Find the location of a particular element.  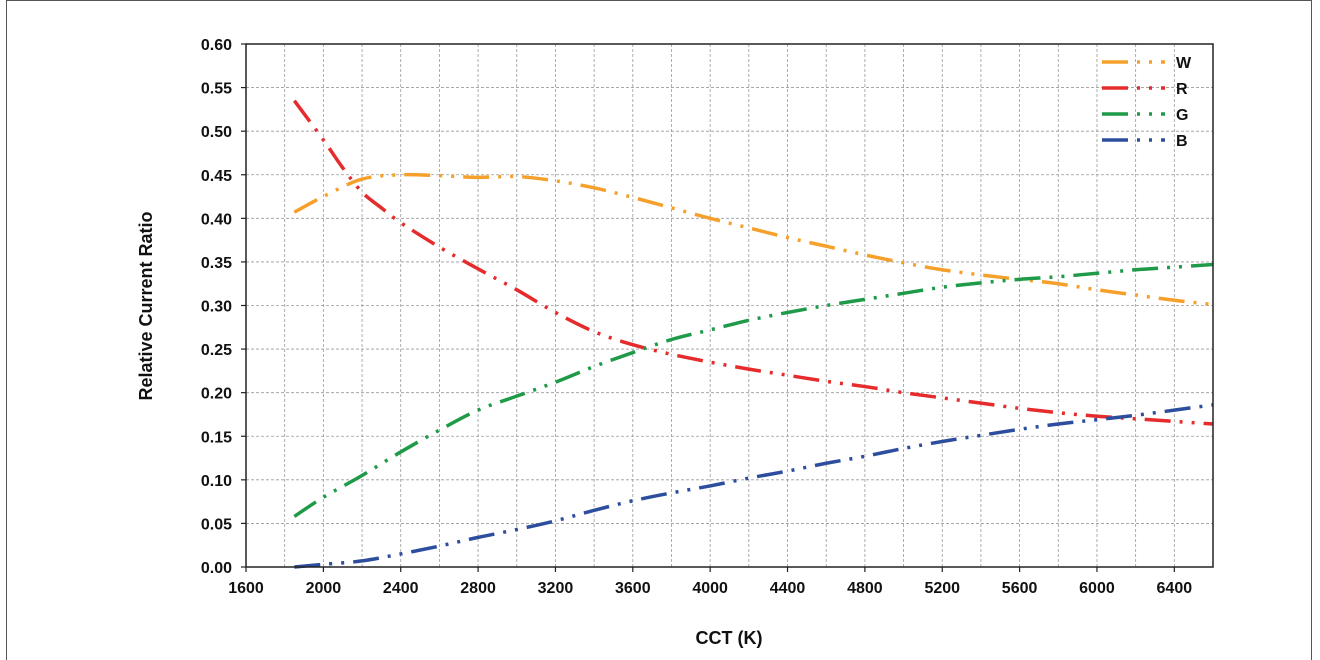

x-tick-label: 4800 is located at coordinates (865, 588).